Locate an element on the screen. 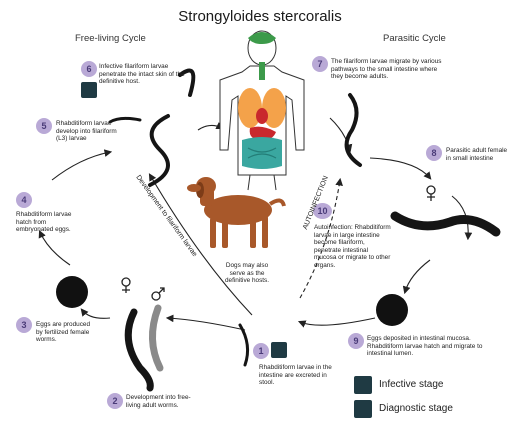  human-body is located at coordinates (262, 110).